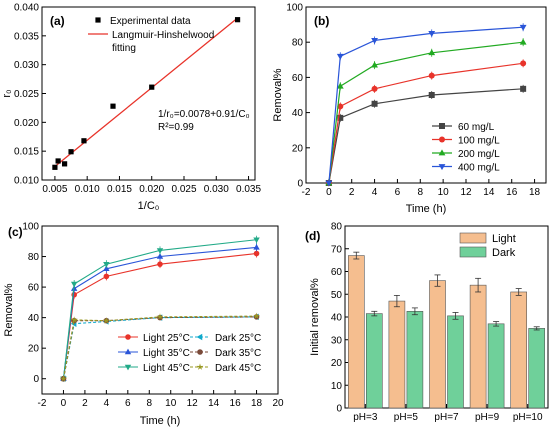  What do you see at coordinates (504, 253) in the screenshot?
I see `panel-d-legend-text: Dark` at bounding box center [504, 253].